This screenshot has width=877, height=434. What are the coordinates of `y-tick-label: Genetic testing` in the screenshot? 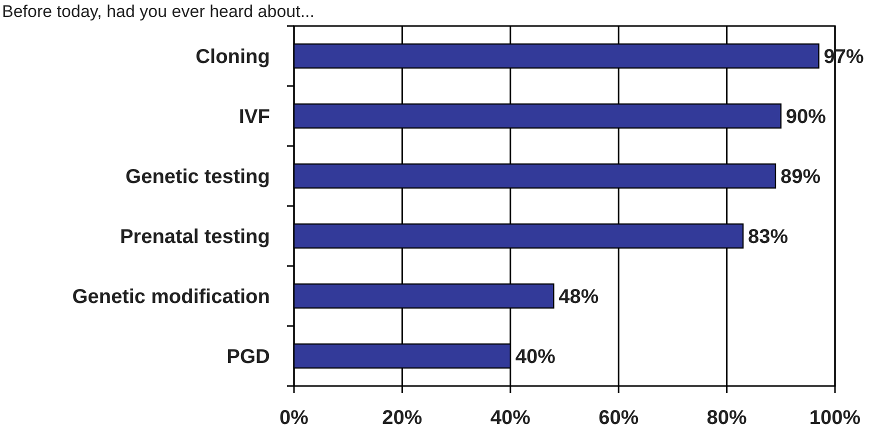 It's located at (198, 177).